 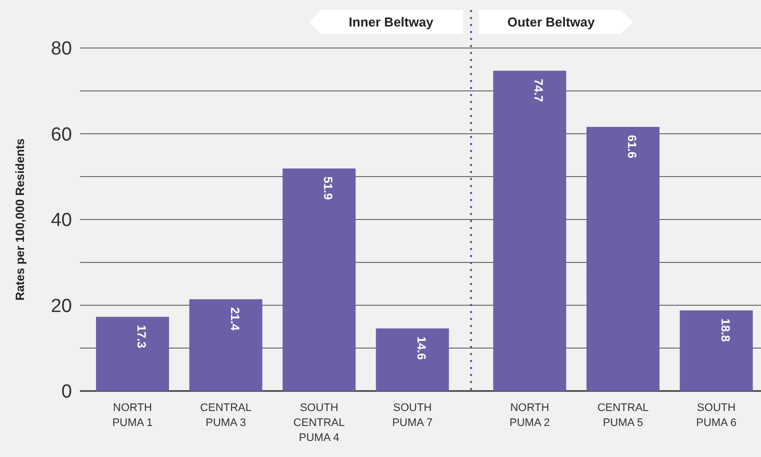 What do you see at coordinates (716, 415) in the screenshot?
I see `x-tick-label: SOUTH PUMA 6` at bounding box center [716, 415].